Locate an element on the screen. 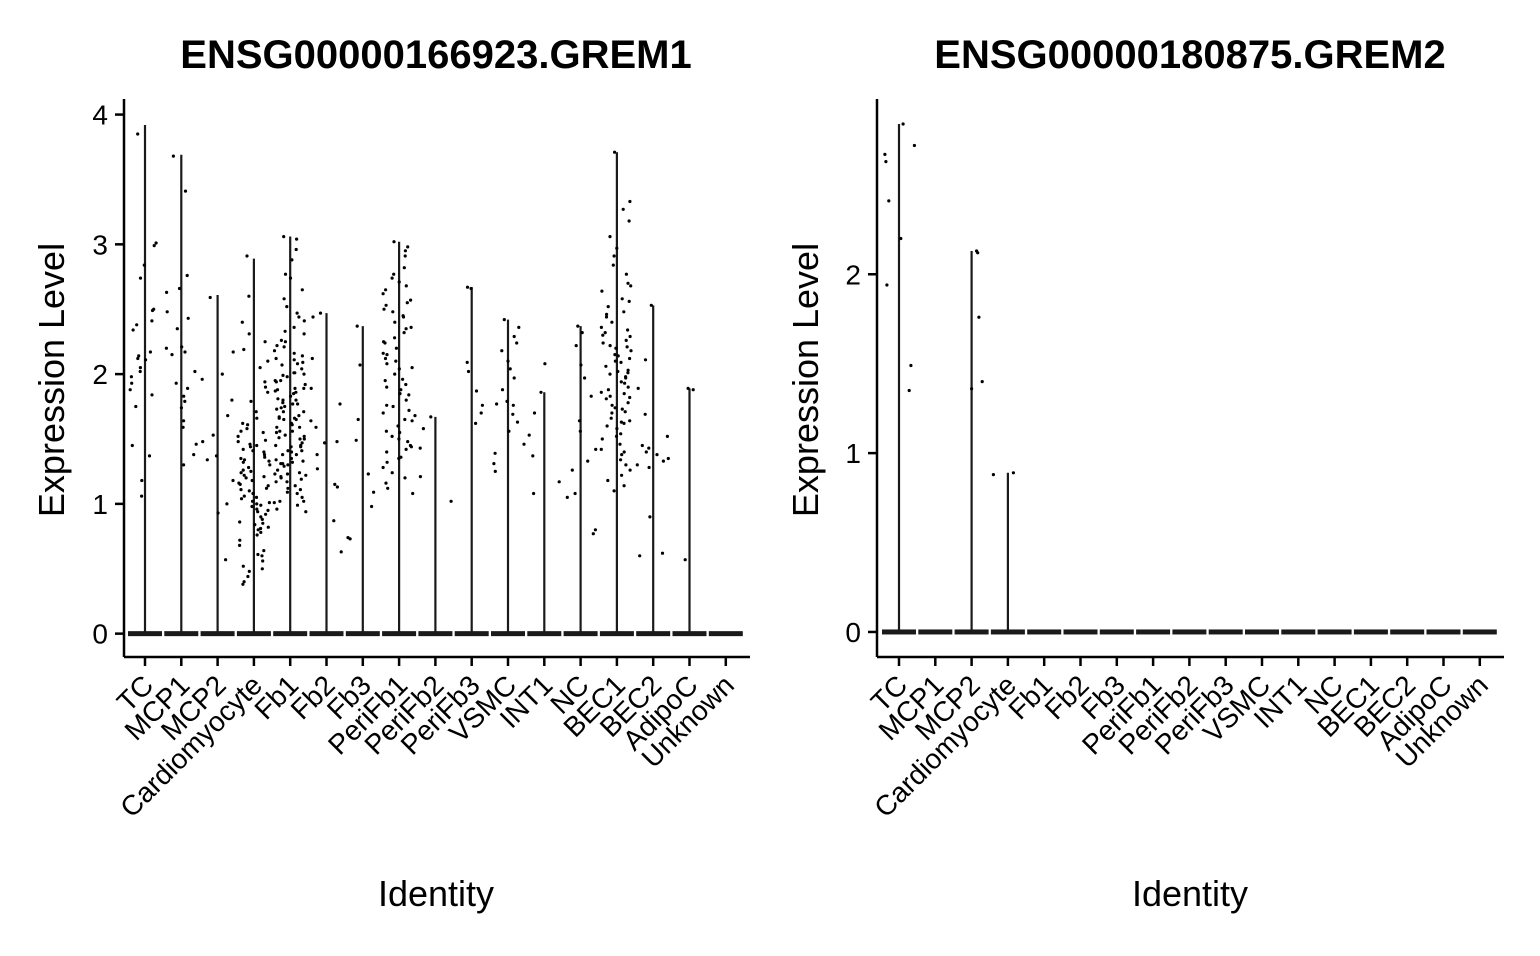 This screenshot has width=1540, height=956. violin-fb3 is located at coordinates (1116, 632).